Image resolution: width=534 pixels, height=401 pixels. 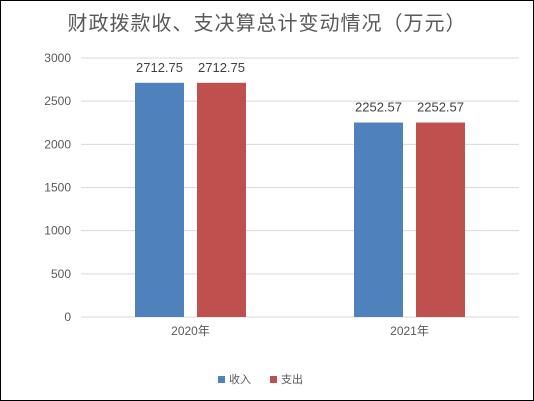 What do you see at coordinates (67, 317) in the screenshot?
I see `y-tick-label: 0` at bounding box center [67, 317].